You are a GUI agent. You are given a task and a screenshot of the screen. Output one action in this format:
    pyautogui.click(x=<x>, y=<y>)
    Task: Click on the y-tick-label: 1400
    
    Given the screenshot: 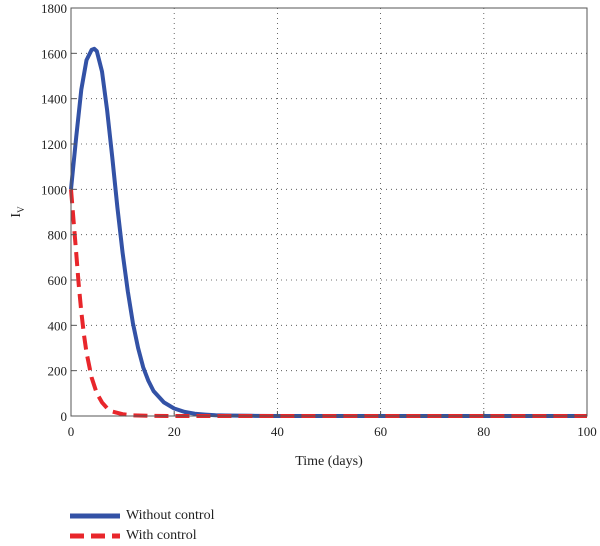 What is the action you would take?
    pyautogui.click(x=54, y=99)
    